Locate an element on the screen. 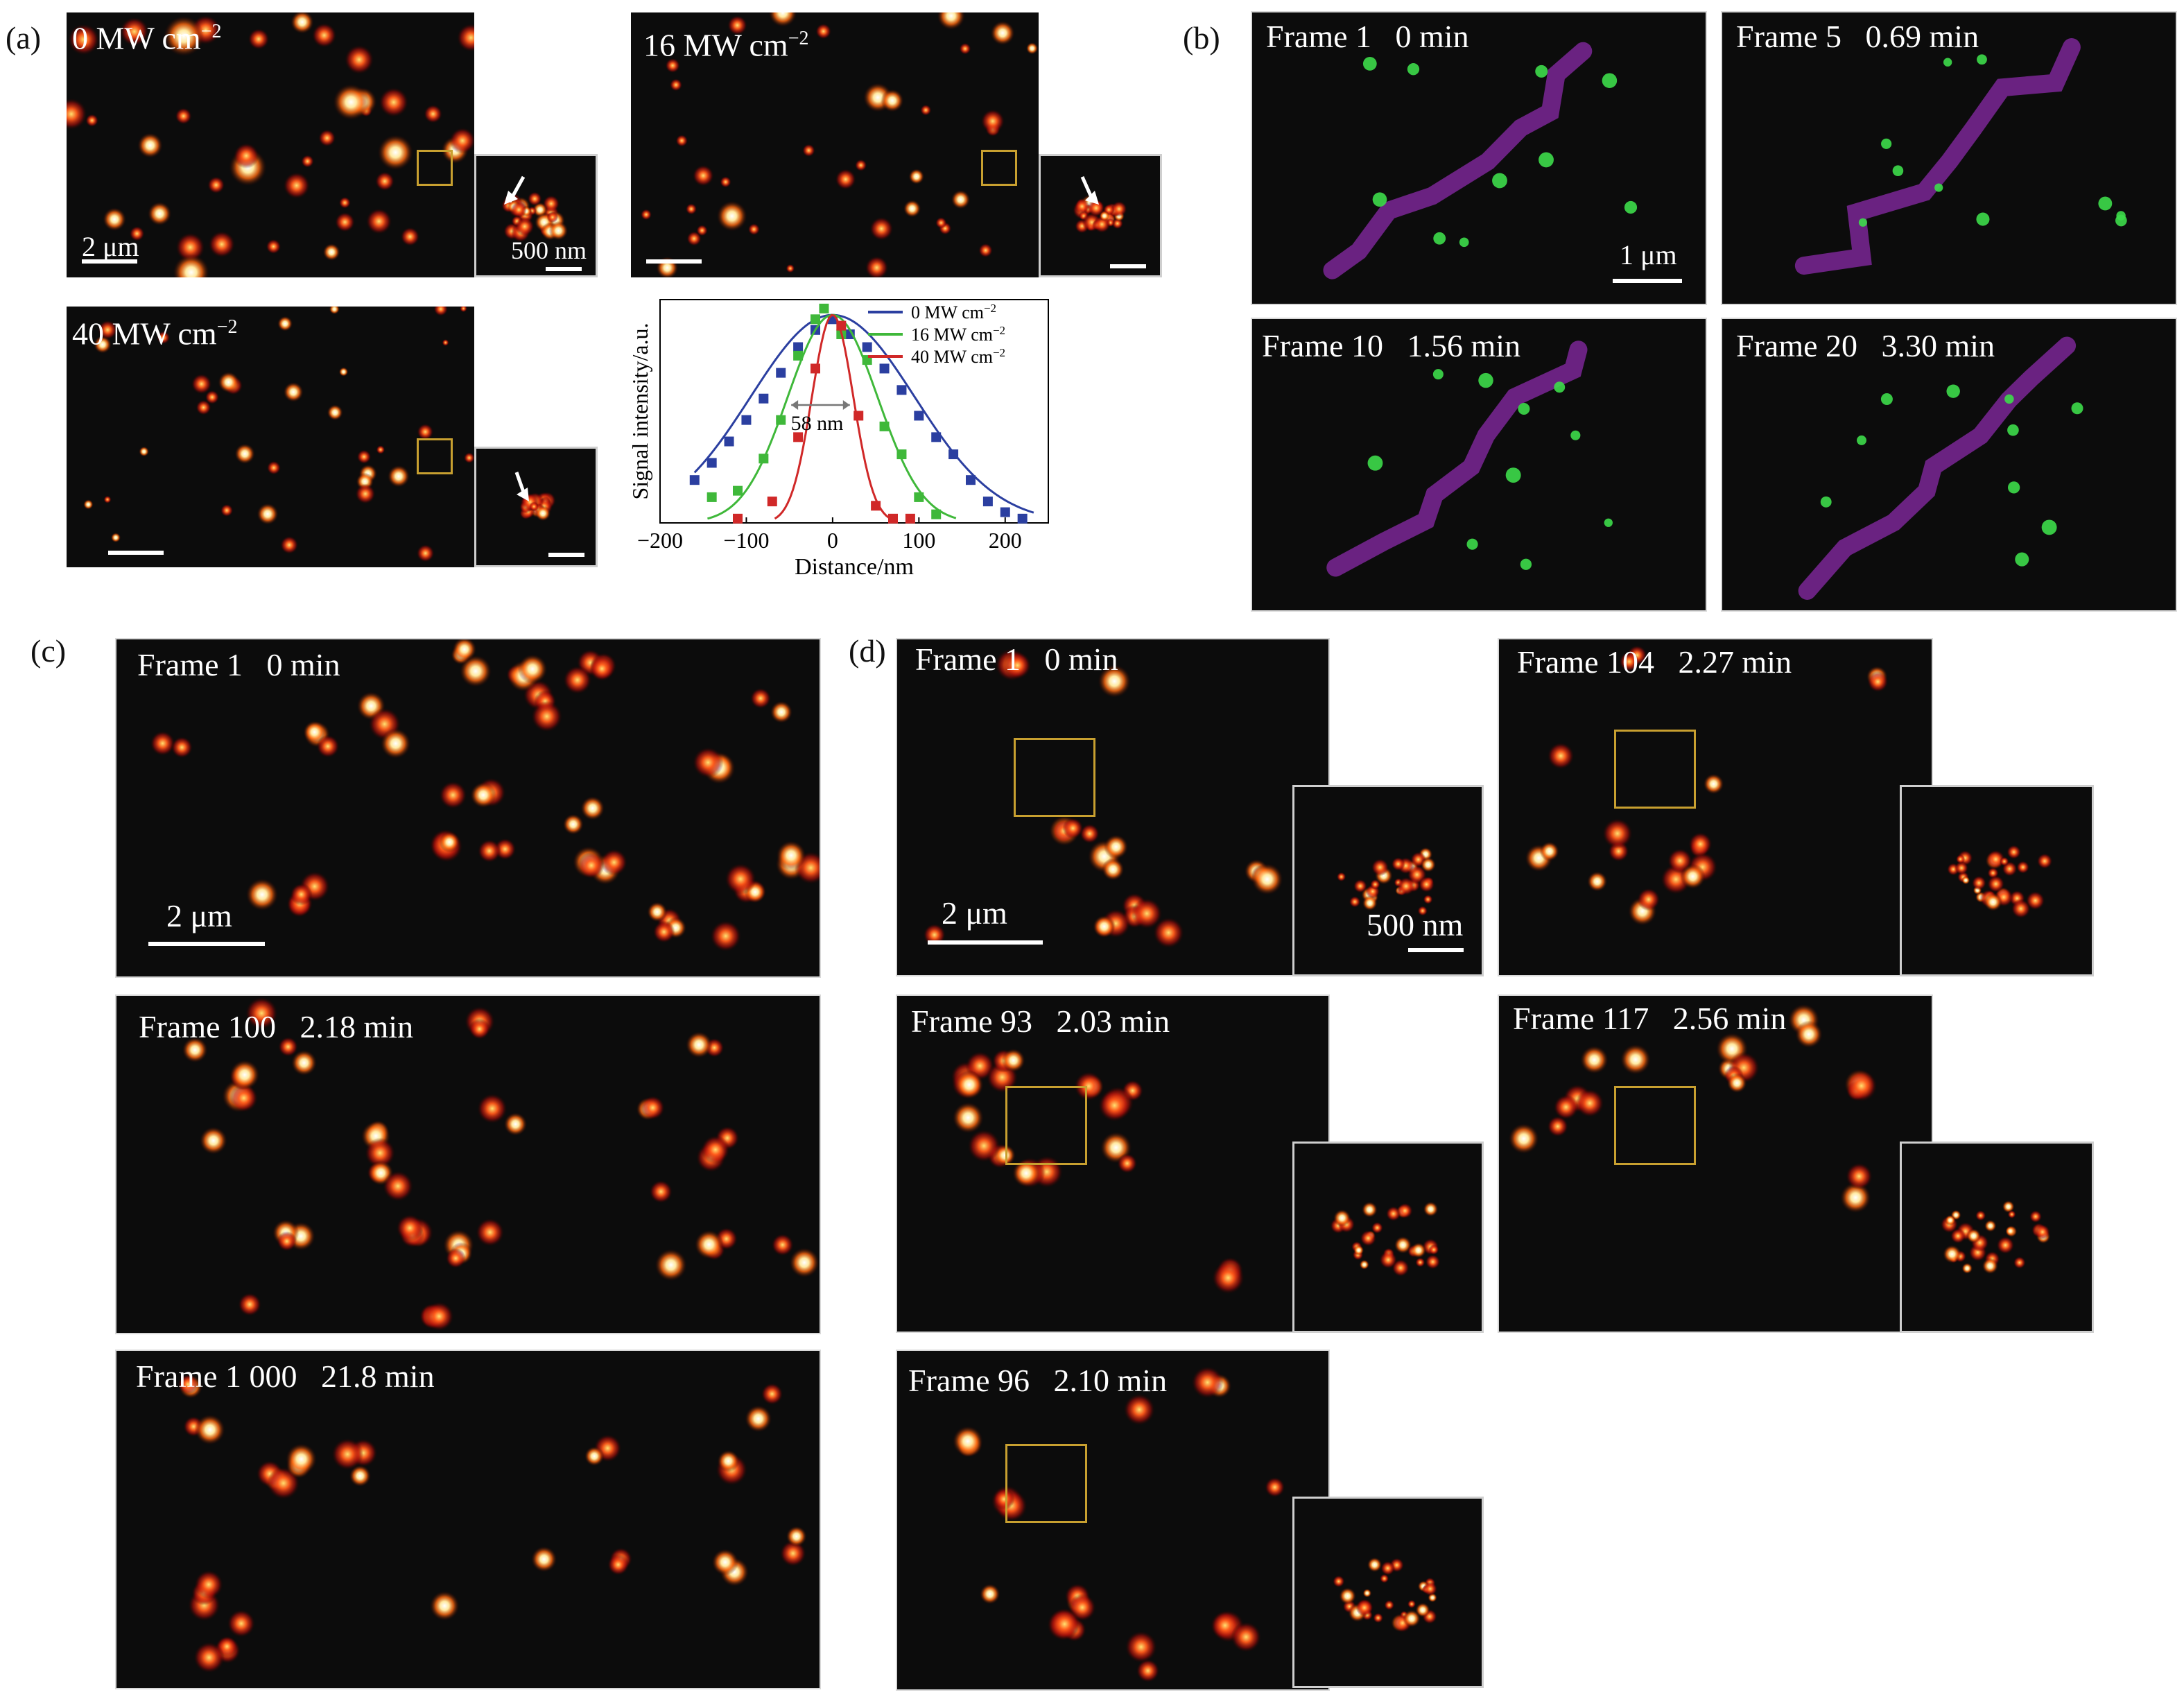 This screenshot has width=2184, height=1697. micrograph-a-16mw: 16 MW cm−2 is located at coordinates (835, 144).